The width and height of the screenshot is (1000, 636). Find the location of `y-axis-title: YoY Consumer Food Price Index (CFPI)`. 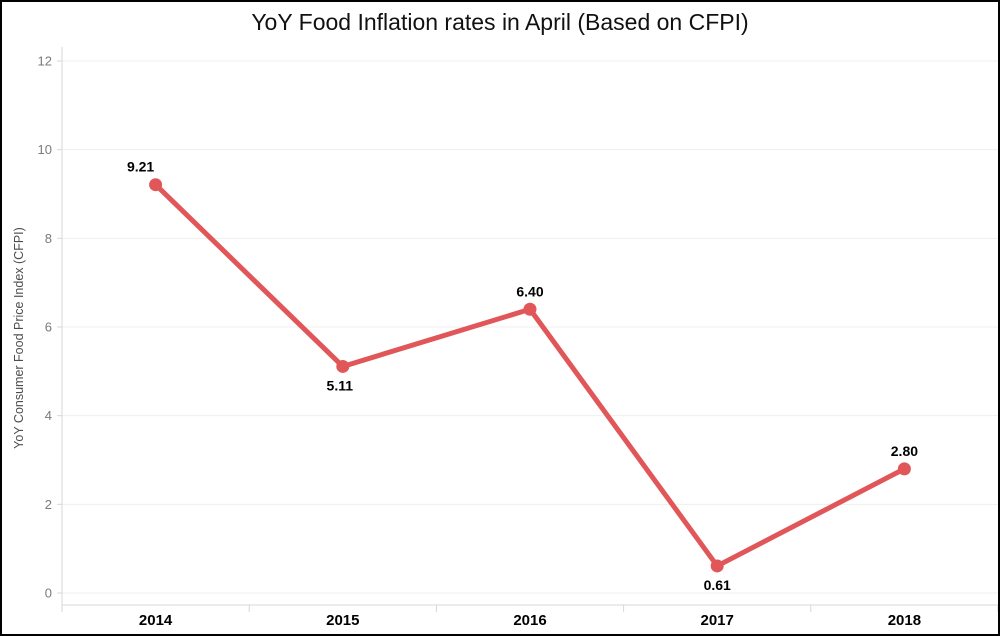

y-axis-title: YoY Consumer Food Price Index (CFPI) is located at coordinates (19, 338).